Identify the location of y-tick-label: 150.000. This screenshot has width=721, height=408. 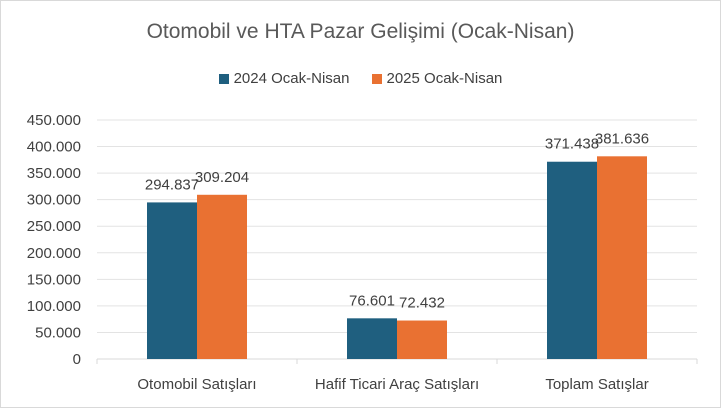
(54, 279).